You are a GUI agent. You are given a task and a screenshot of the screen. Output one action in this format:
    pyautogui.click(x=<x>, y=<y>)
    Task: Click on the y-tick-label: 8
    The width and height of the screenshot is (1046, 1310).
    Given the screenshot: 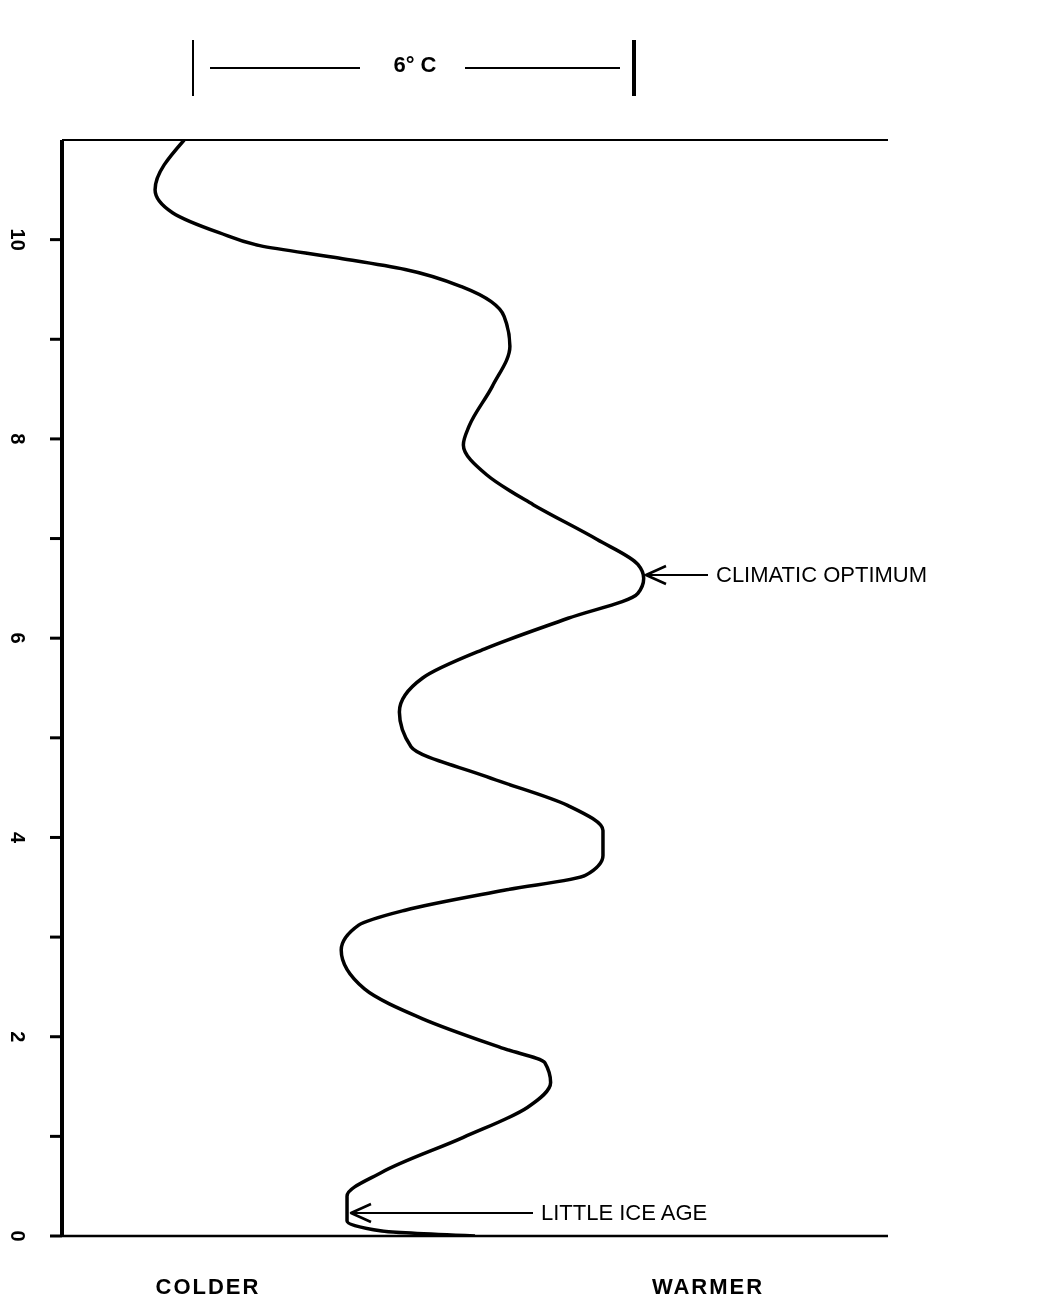 What is the action you would take?
    pyautogui.click(x=18, y=439)
    